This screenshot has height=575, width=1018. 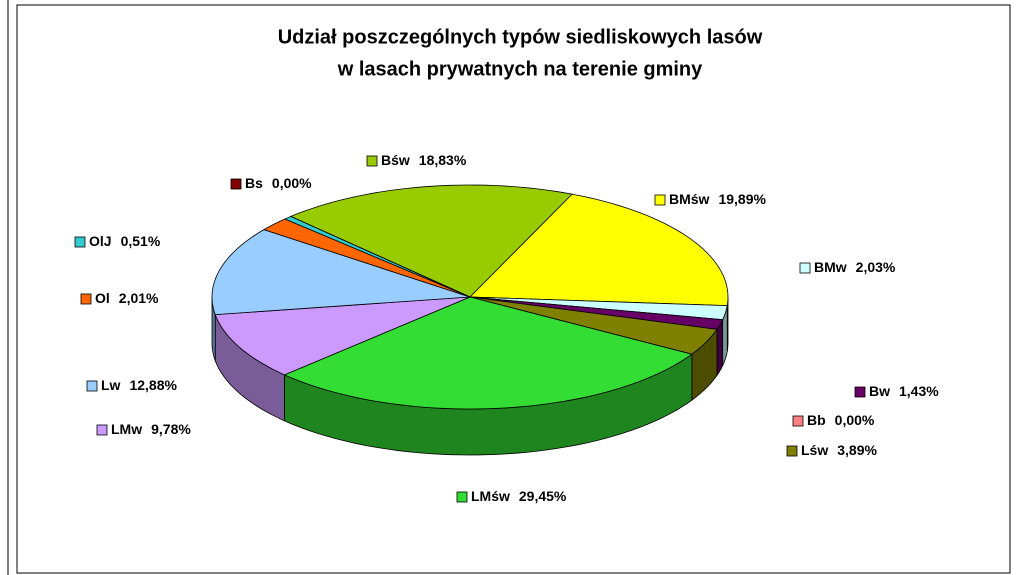 I want to click on data-label-value: 9,78%, so click(x=171, y=429).